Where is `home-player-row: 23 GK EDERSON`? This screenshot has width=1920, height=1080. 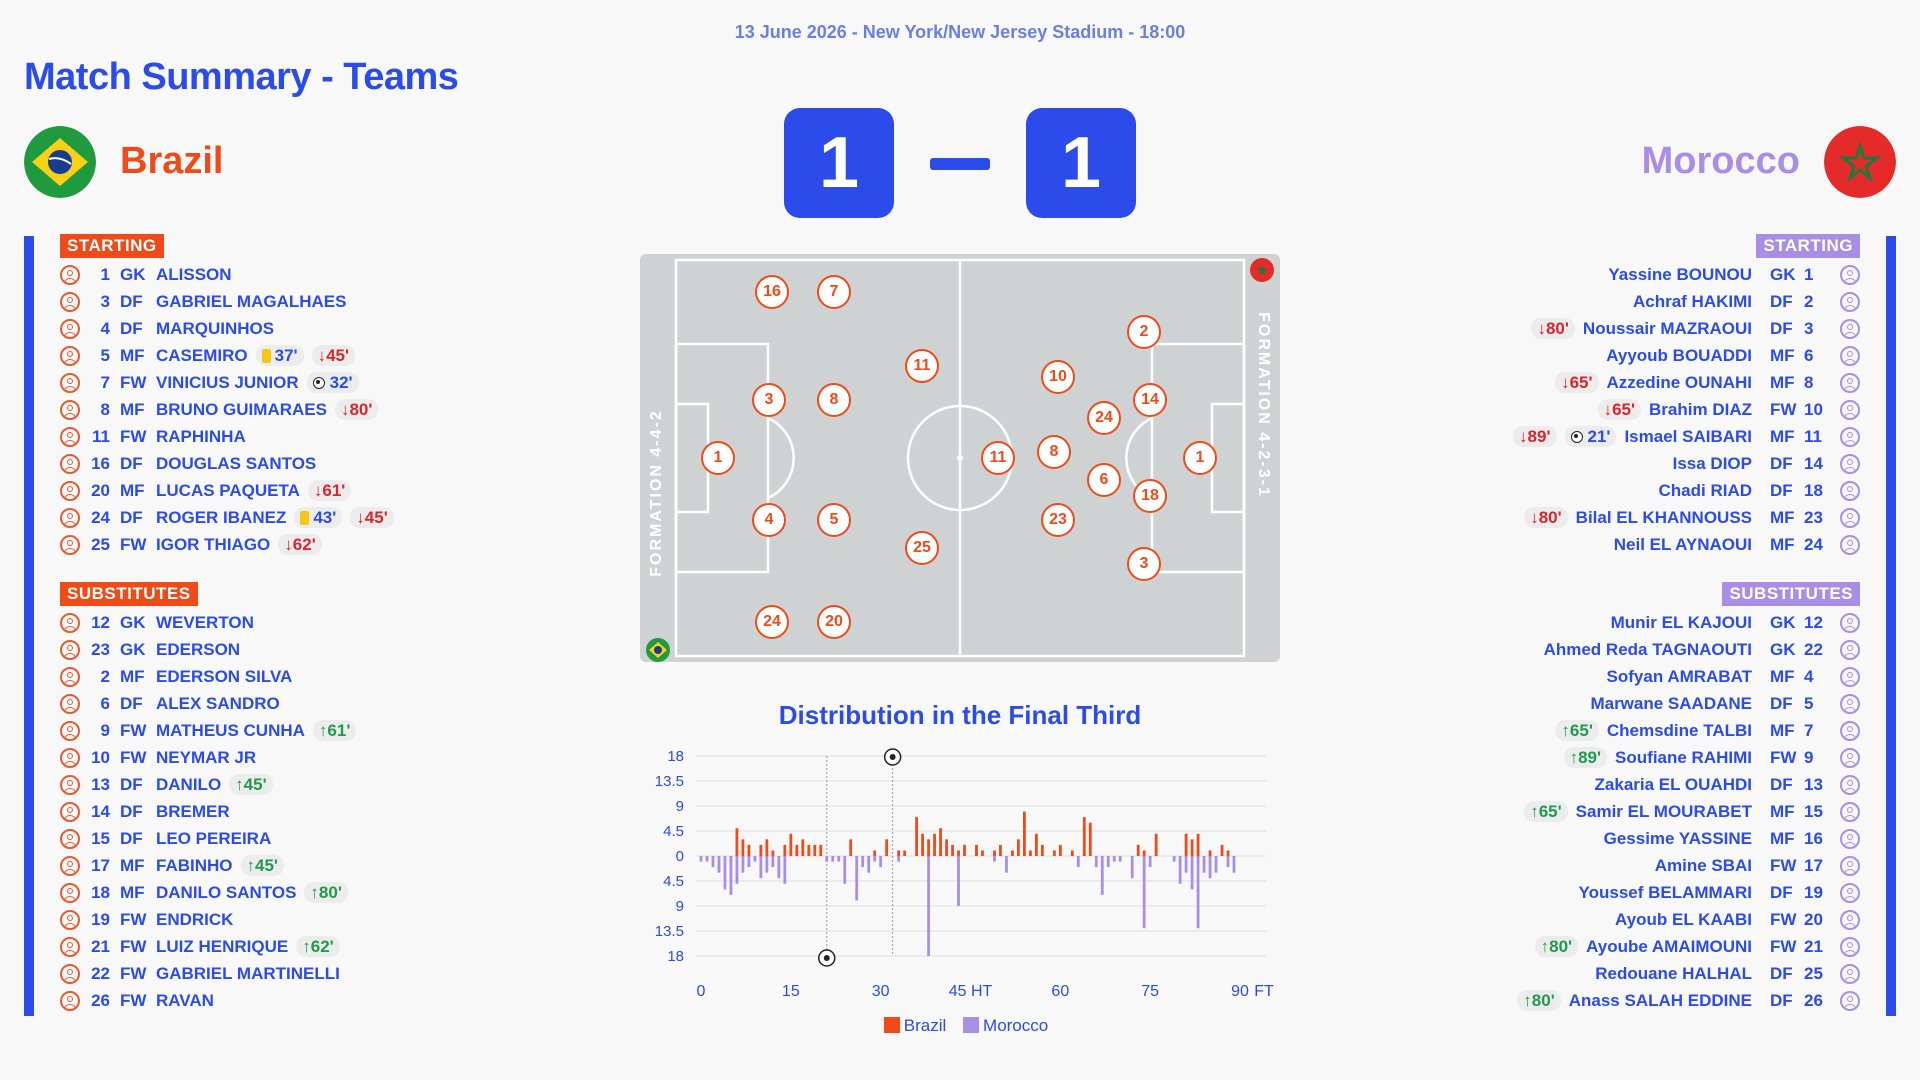
home-player-row: 23 GK EDERSON is located at coordinates (150, 649).